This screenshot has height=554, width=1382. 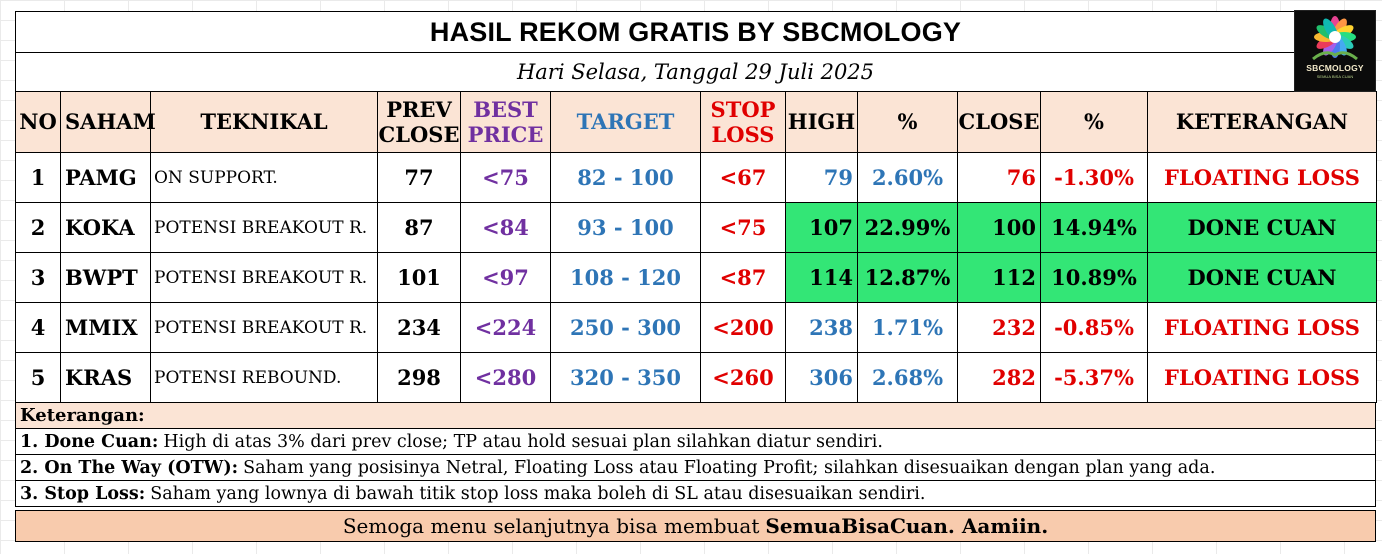 I want to click on cell-target: 108 - 120, so click(x=625, y=277).